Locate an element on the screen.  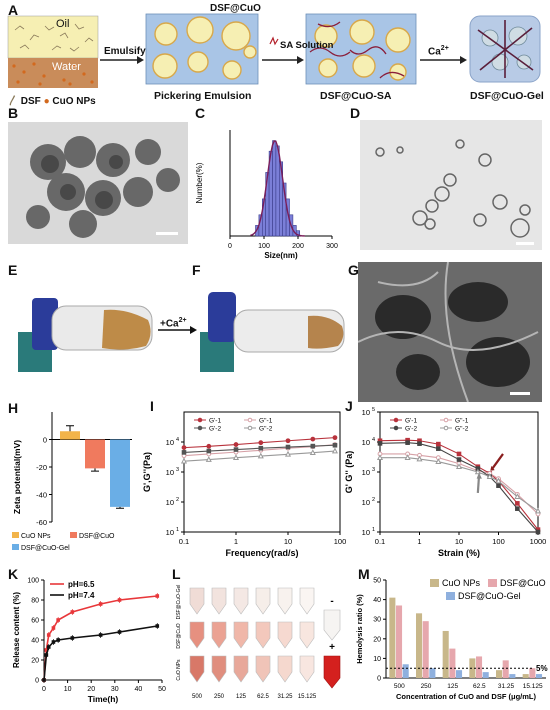
panel-label-h: H is located at coordinates (13, 408).